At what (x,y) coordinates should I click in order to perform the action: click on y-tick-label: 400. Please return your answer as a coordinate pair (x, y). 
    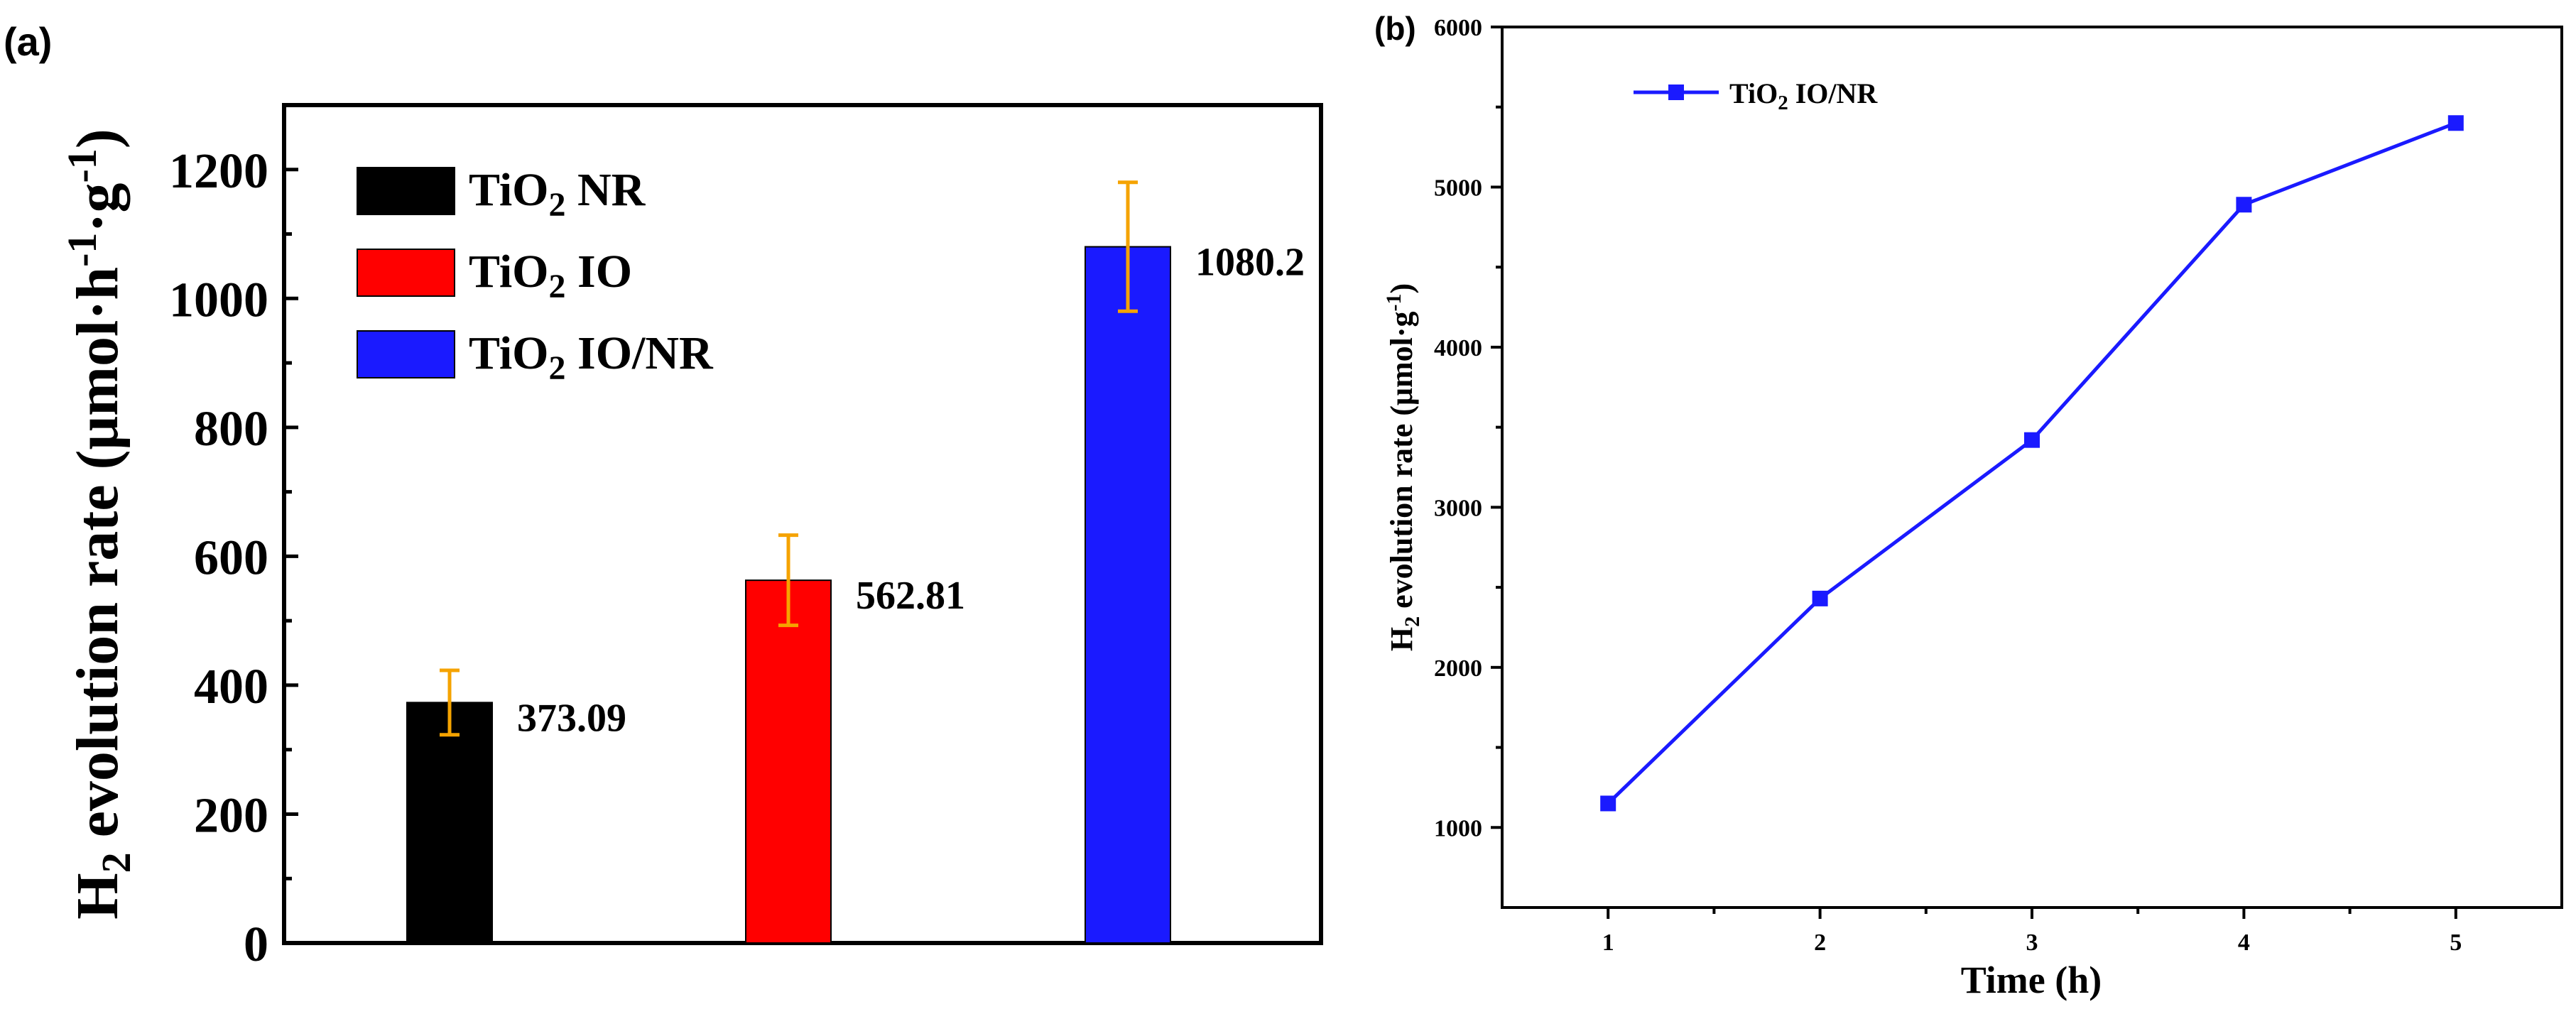
    Looking at the image, I should click on (231, 687).